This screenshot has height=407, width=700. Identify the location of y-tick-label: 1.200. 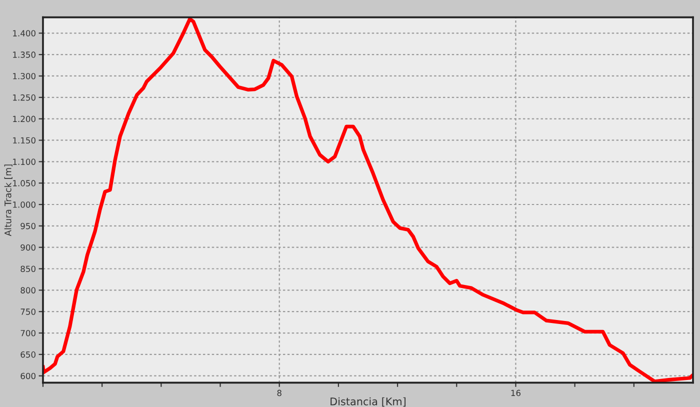
(24, 119).